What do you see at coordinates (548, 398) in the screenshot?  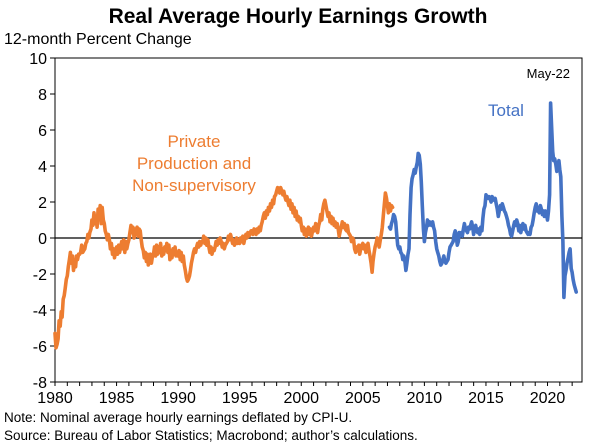 I see `x-tick-label: 2020` at bounding box center [548, 398].